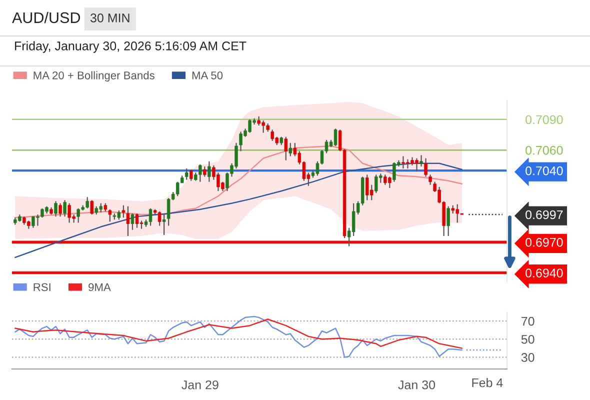 The width and height of the screenshot is (590, 400). What do you see at coordinates (487, 383) in the screenshot?
I see `text: Feb 4` at bounding box center [487, 383].